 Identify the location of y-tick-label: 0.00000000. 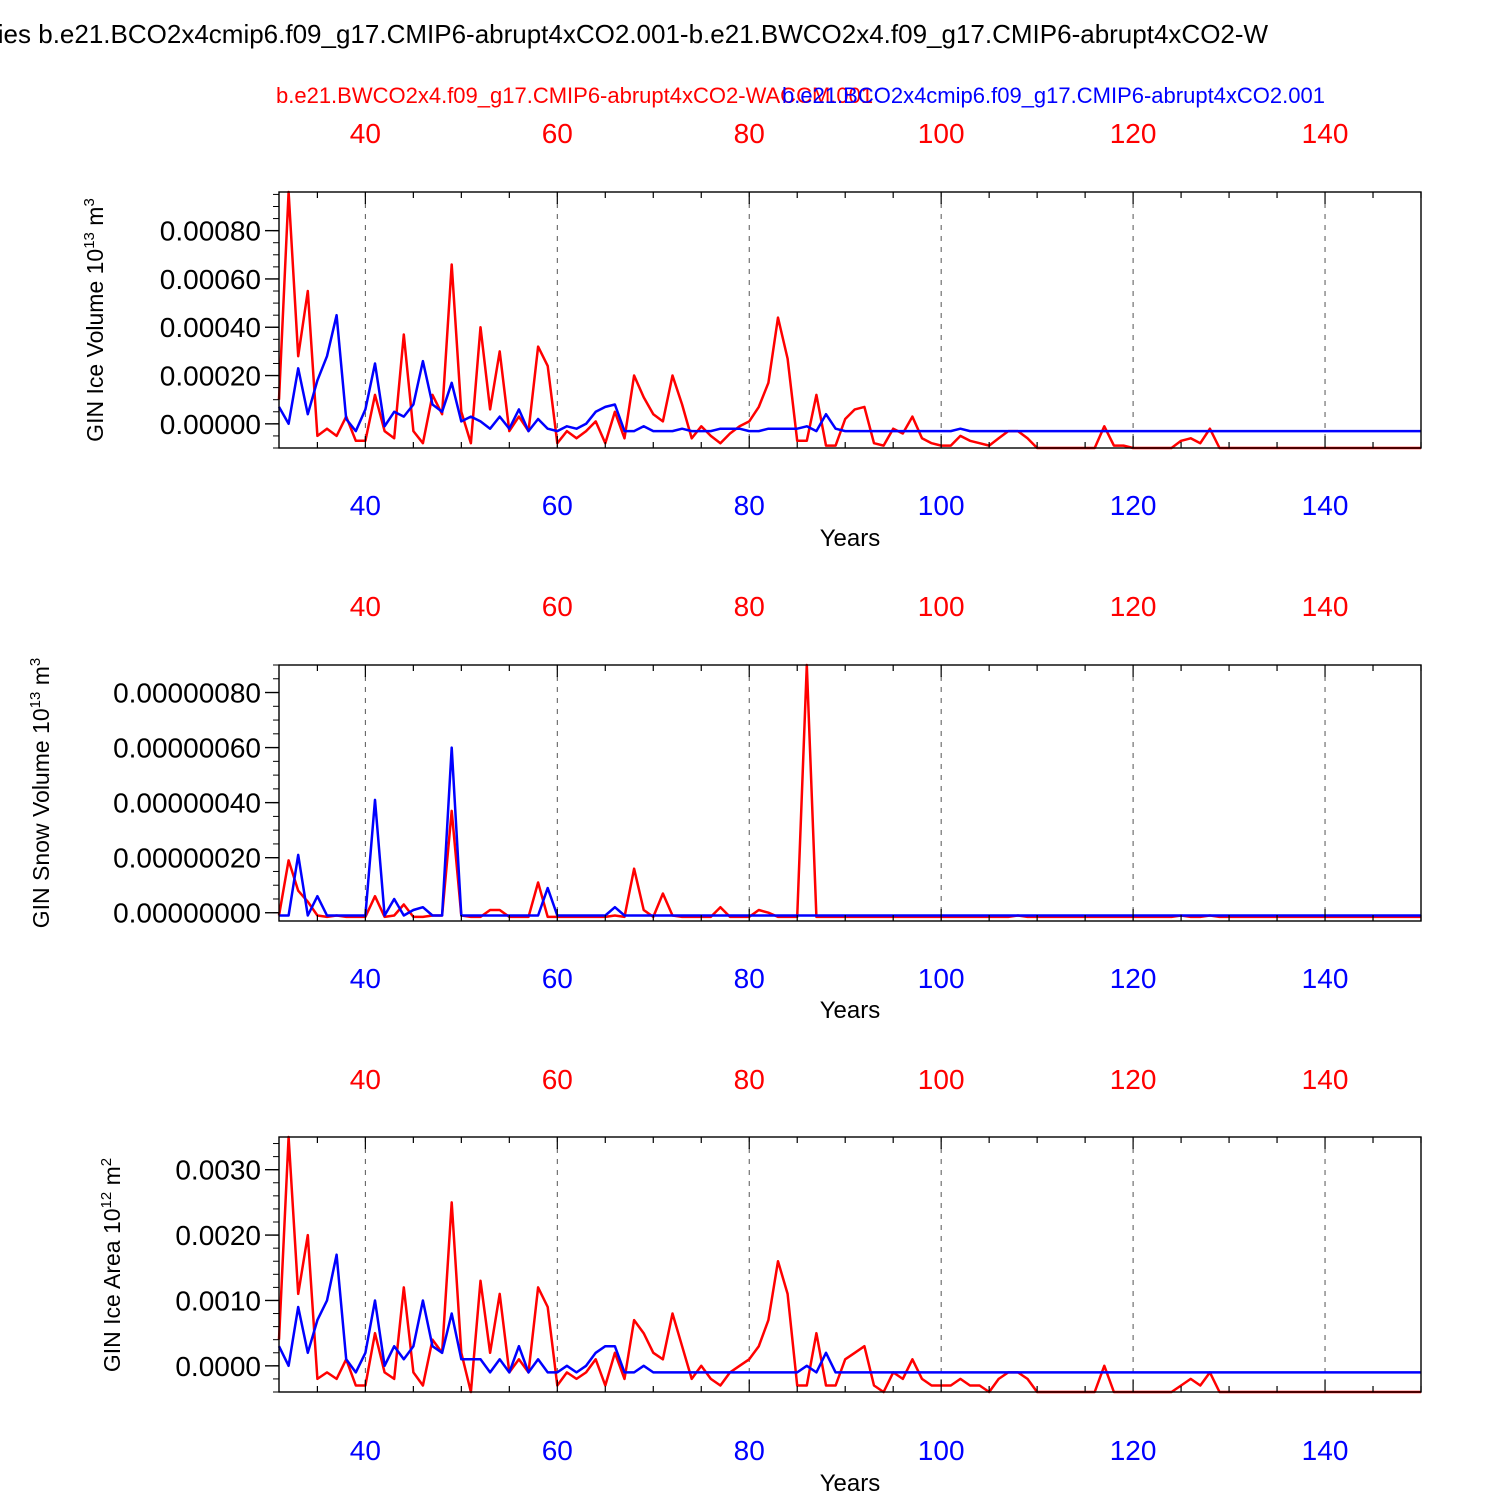
(187, 913).